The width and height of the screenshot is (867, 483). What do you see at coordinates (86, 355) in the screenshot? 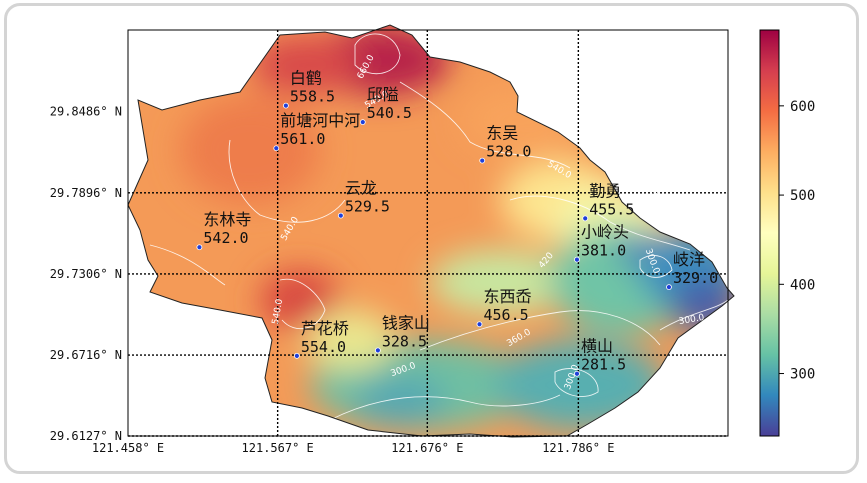
I see `y-tick-label: 29.6716° N` at bounding box center [86, 355].